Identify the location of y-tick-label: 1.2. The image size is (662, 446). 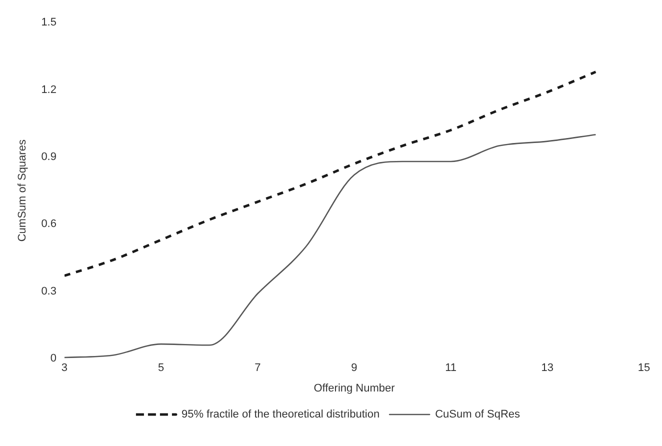
(48, 90).